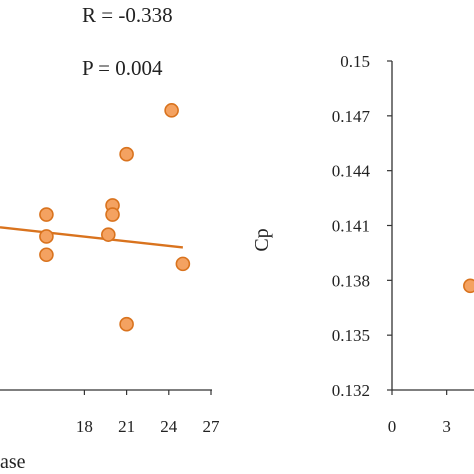 The width and height of the screenshot is (474, 474). Describe the element at coordinates (351, 116) in the screenshot. I see `right-y-tick-label: 0.147` at that location.